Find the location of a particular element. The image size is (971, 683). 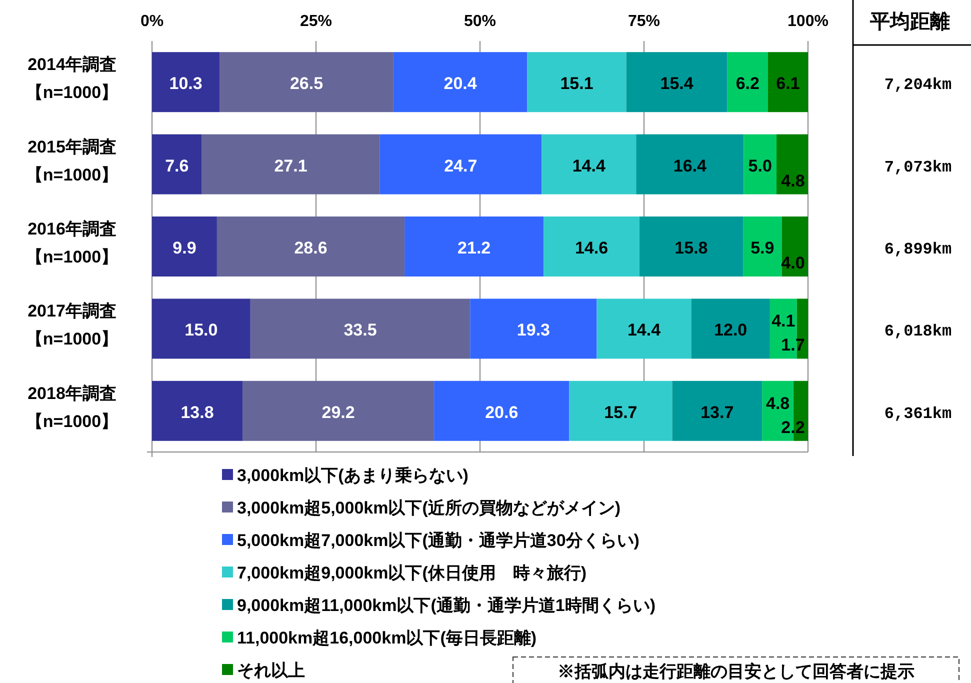

text: ※括弧内は走行距離の目安として回答者に提示 is located at coordinates (736, 671).